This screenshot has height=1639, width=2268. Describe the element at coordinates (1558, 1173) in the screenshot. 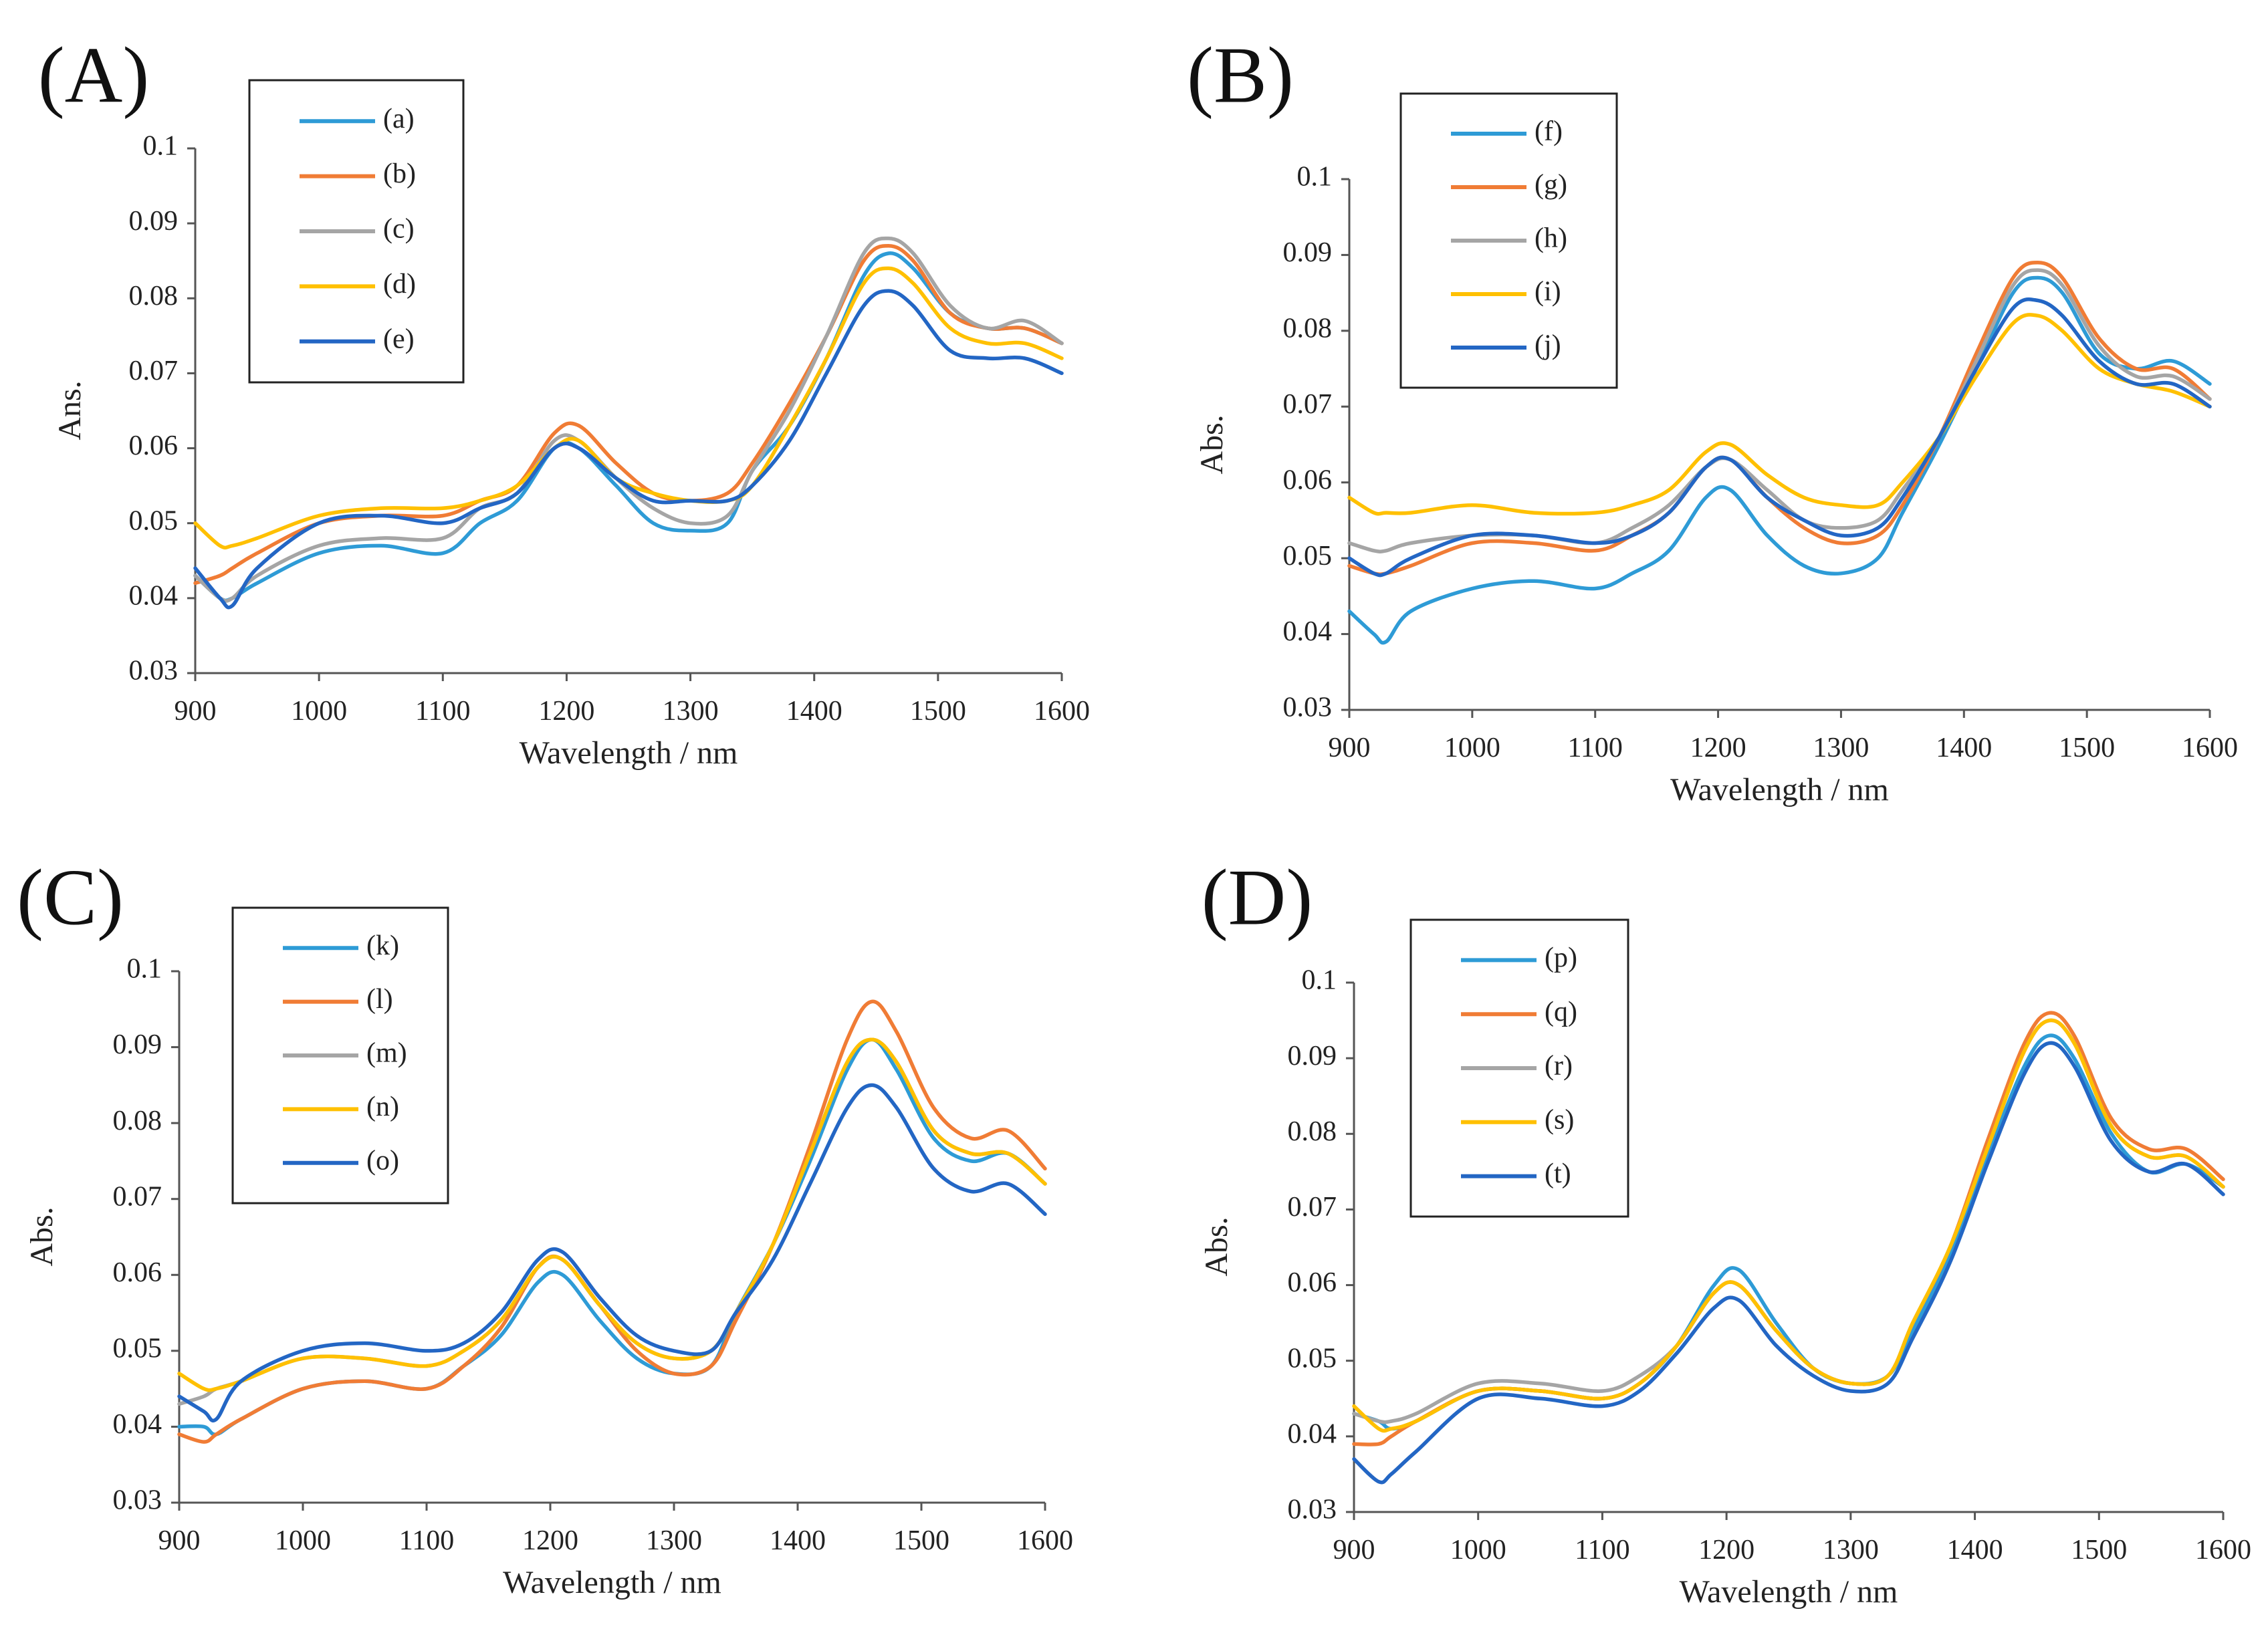

I see `legend-label: (t)` at that location.